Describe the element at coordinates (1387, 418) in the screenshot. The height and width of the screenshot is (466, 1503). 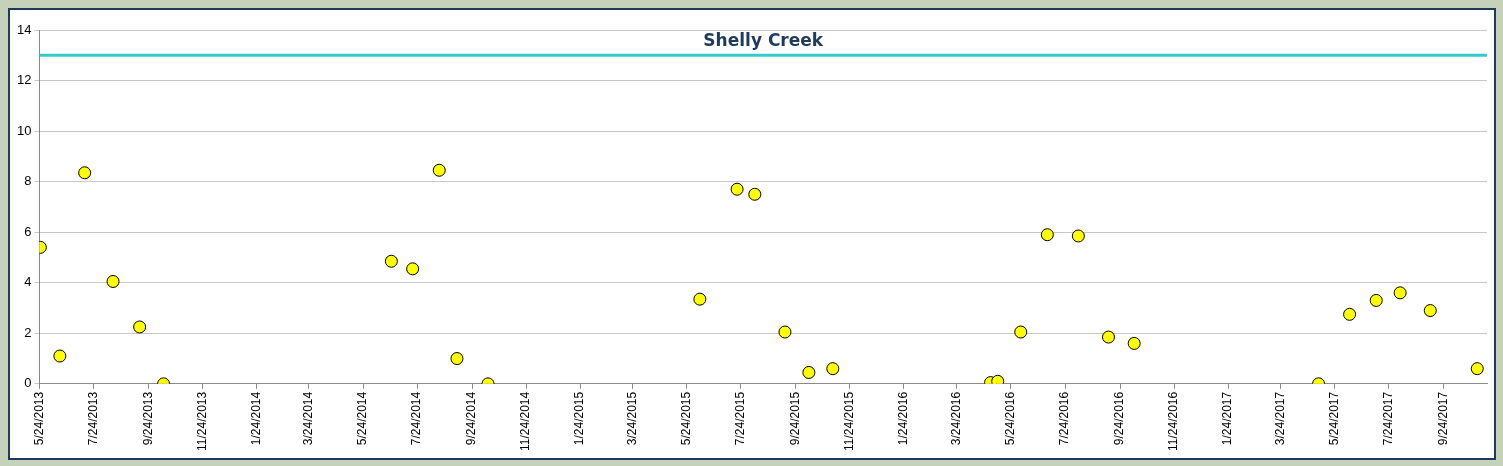
I see `x-tick-label: 7/24/2017` at that location.